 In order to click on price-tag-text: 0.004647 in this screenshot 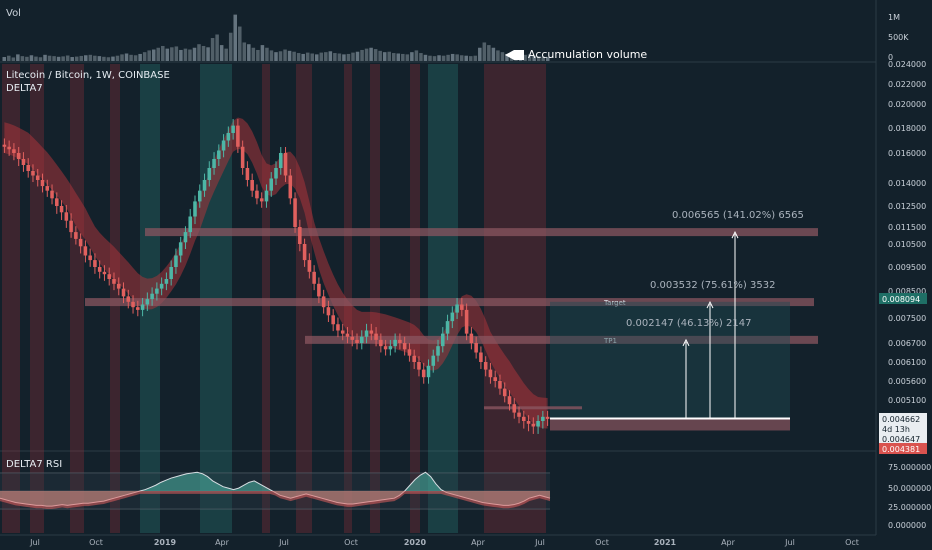, I will do `click(901, 439)`.